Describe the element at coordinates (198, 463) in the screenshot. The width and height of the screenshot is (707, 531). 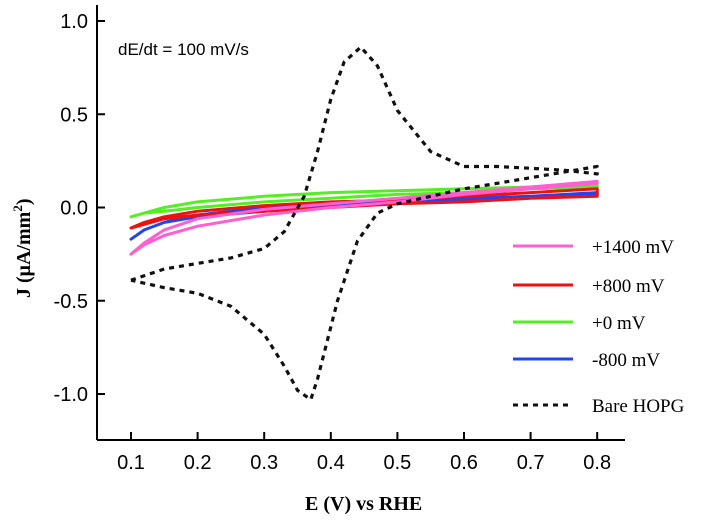
I see `x-tick-label: 0.2` at that location.